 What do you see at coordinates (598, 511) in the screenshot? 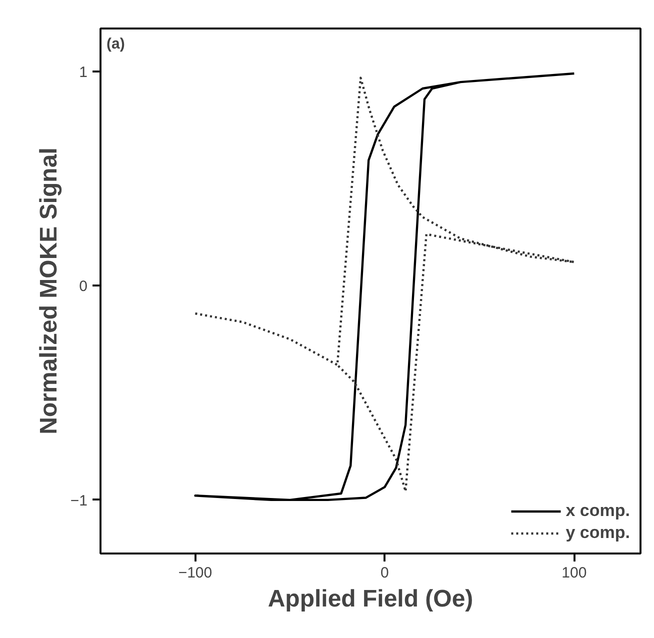
I see `legend-label: x comp.` at bounding box center [598, 511].